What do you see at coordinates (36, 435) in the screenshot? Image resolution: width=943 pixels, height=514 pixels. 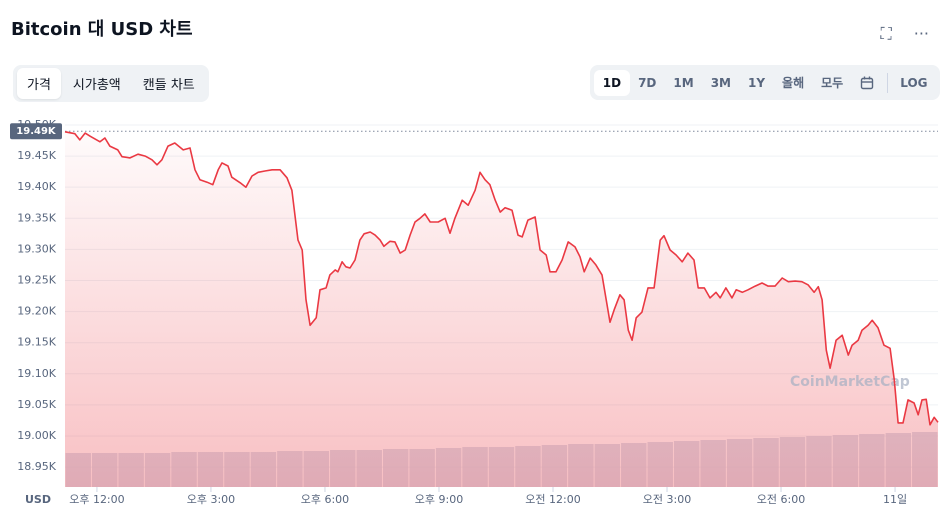 I see `y-tick-label: 19.00K` at bounding box center [36, 435].